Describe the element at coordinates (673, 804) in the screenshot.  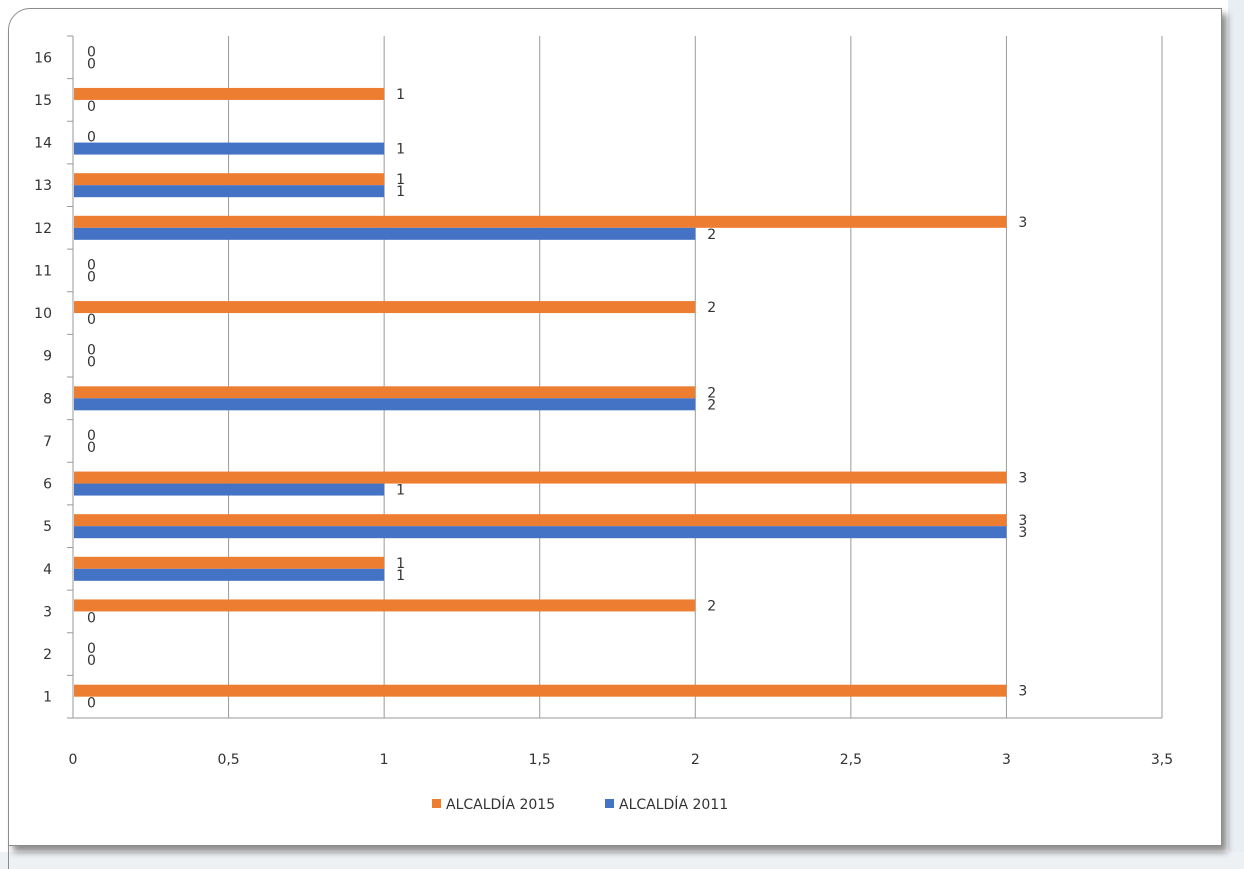
I see `legend-label-2011: ALCALDÍA 2011` at that location.